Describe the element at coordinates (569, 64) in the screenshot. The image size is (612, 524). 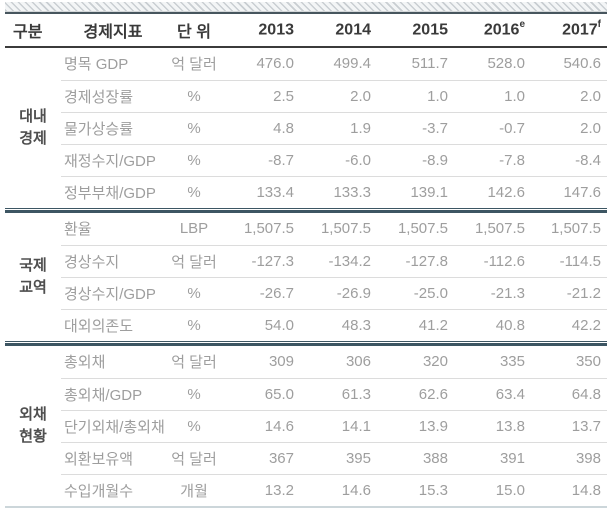
I see `value-cell: 540.6` at that location.